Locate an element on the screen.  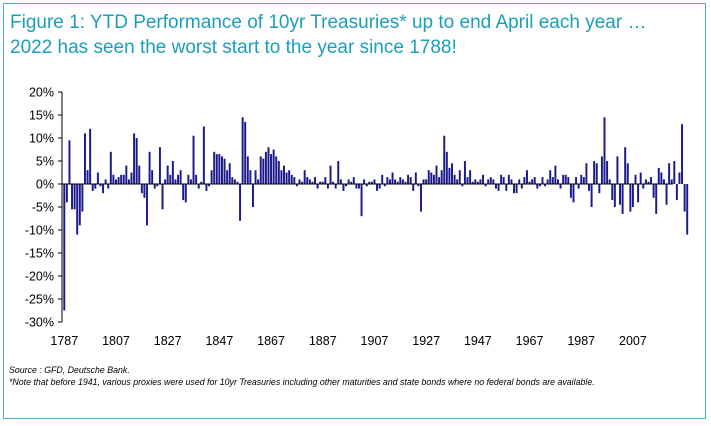
bar-2023 is located at coordinates (674, 172).